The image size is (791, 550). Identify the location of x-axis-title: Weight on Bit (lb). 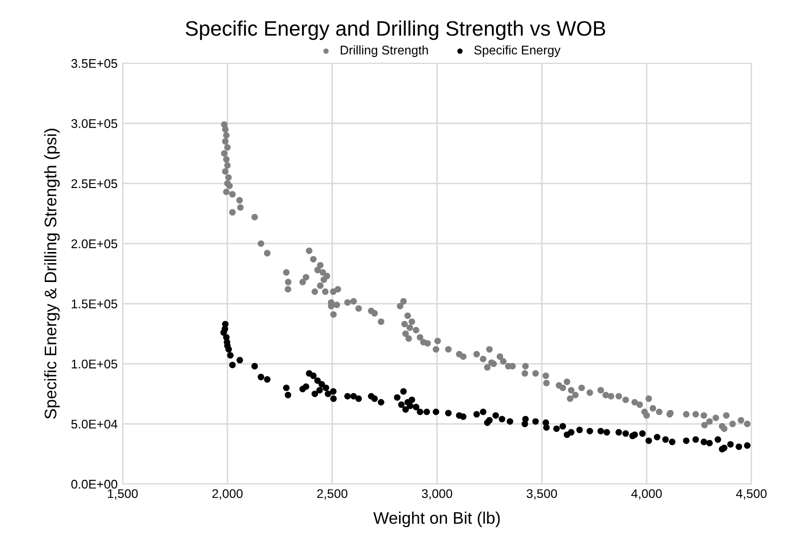
(436, 520).